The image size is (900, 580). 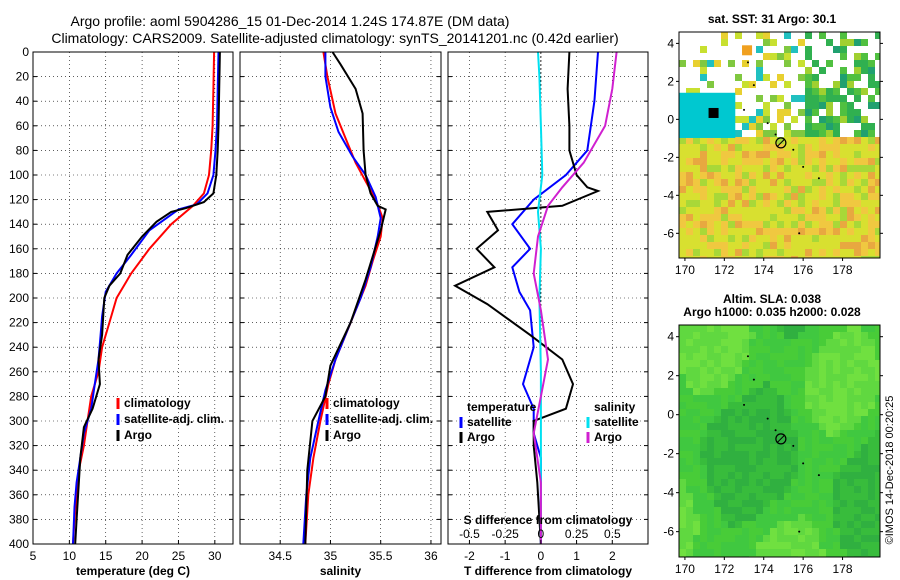 I want to click on x-tick-label: 20, so click(x=142, y=556).